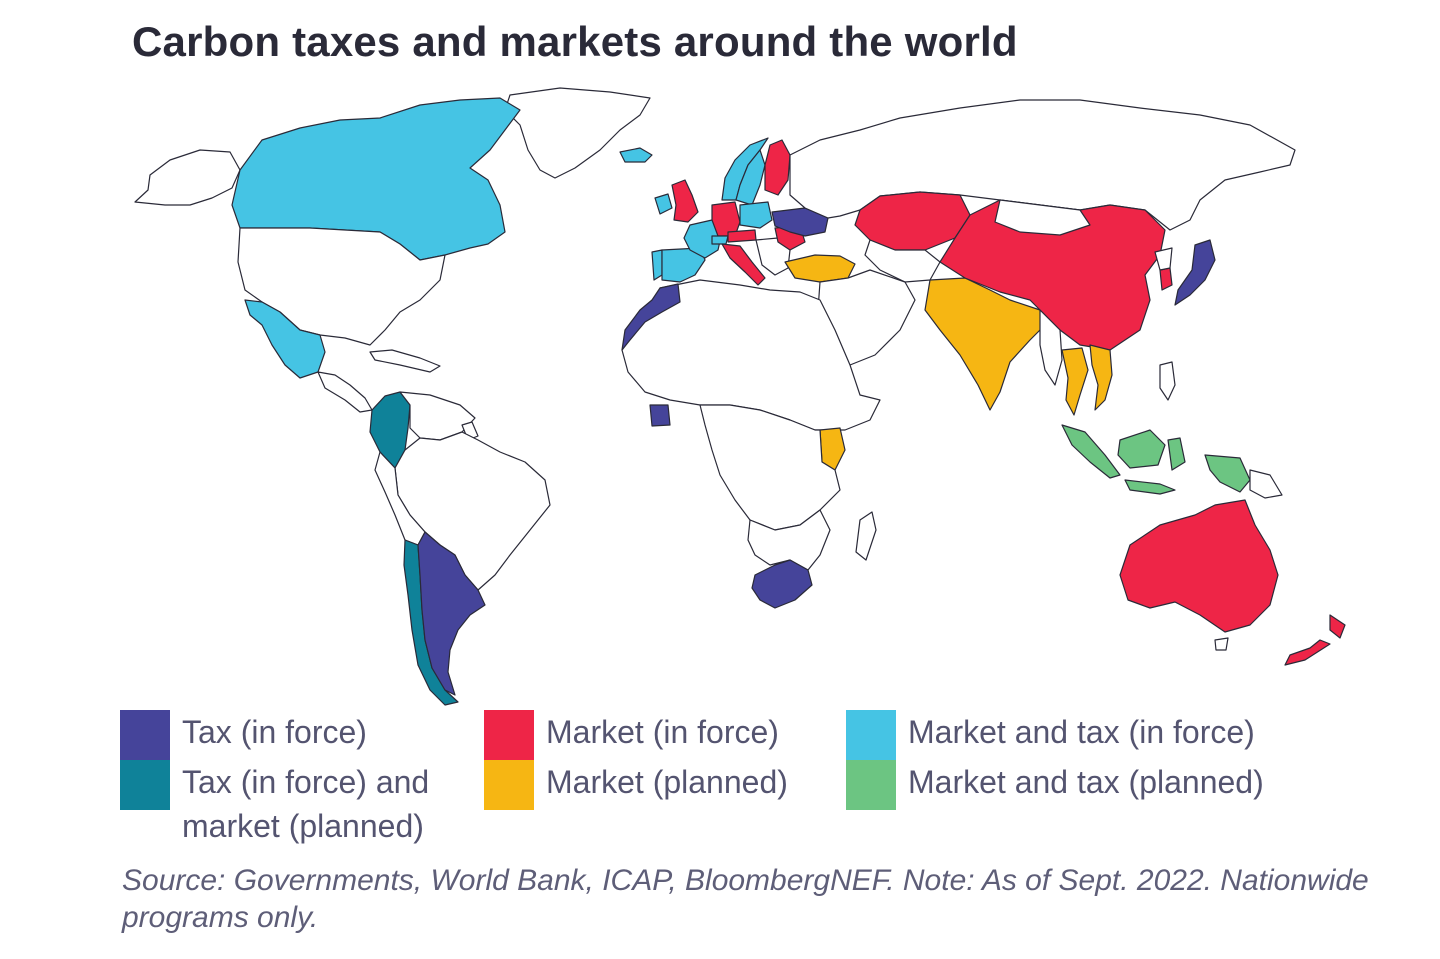 The image size is (1440, 959). I want to click on legend-label: Tax (in force) and market (planned), so click(306, 804).